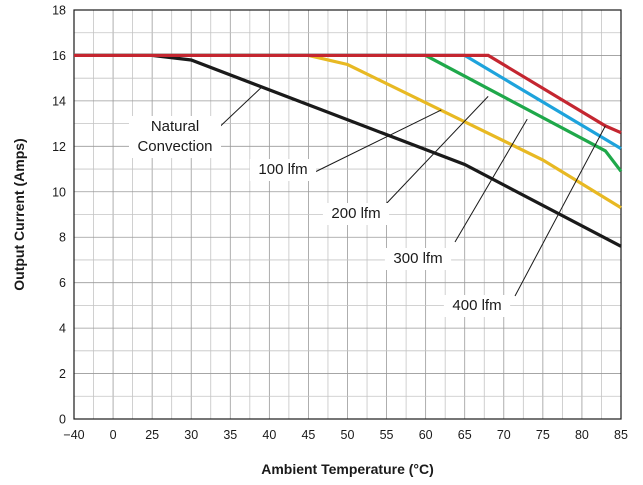 The width and height of the screenshot is (643, 485). What do you see at coordinates (426, 435) in the screenshot?
I see `x-tick-label: 60` at bounding box center [426, 435].